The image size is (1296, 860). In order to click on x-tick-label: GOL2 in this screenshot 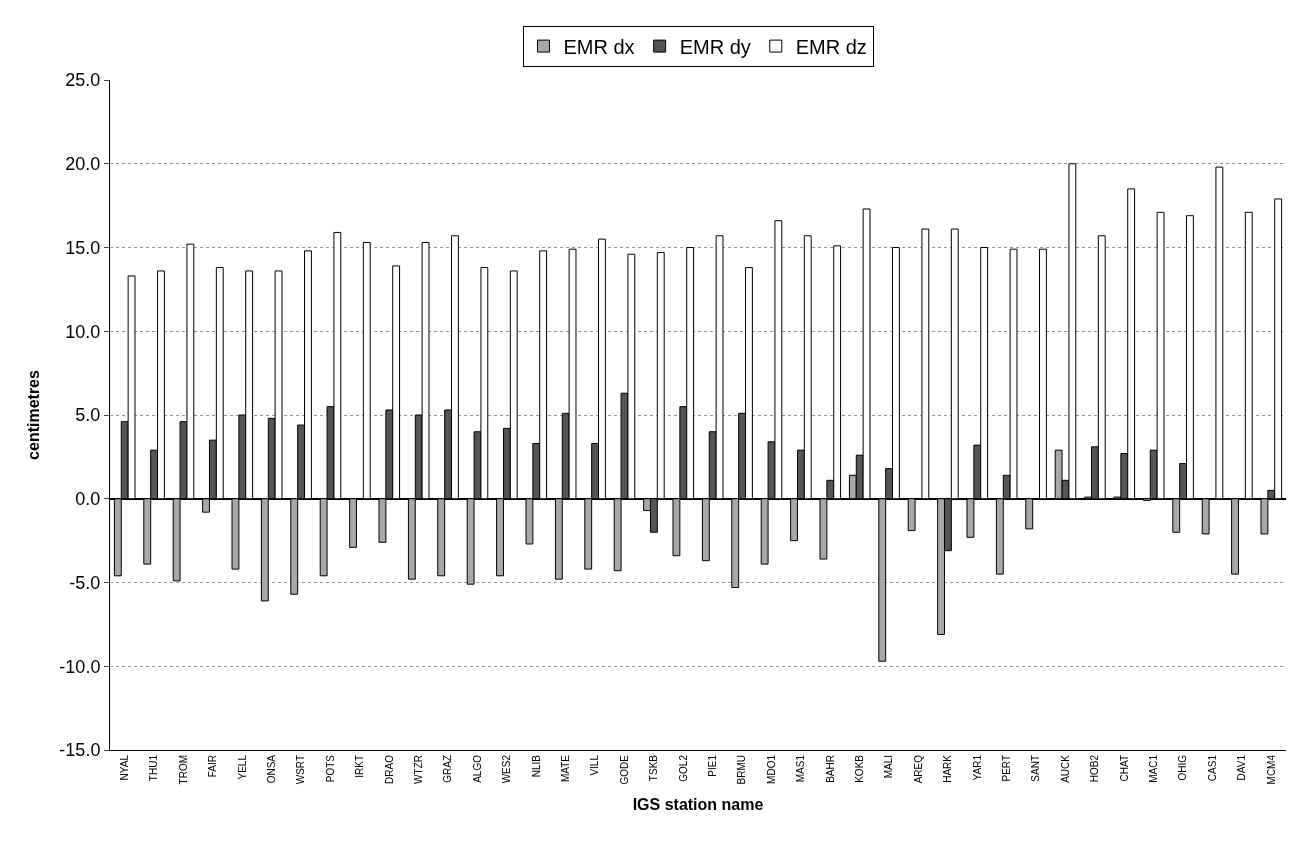, I will do `click(683, 768)`.